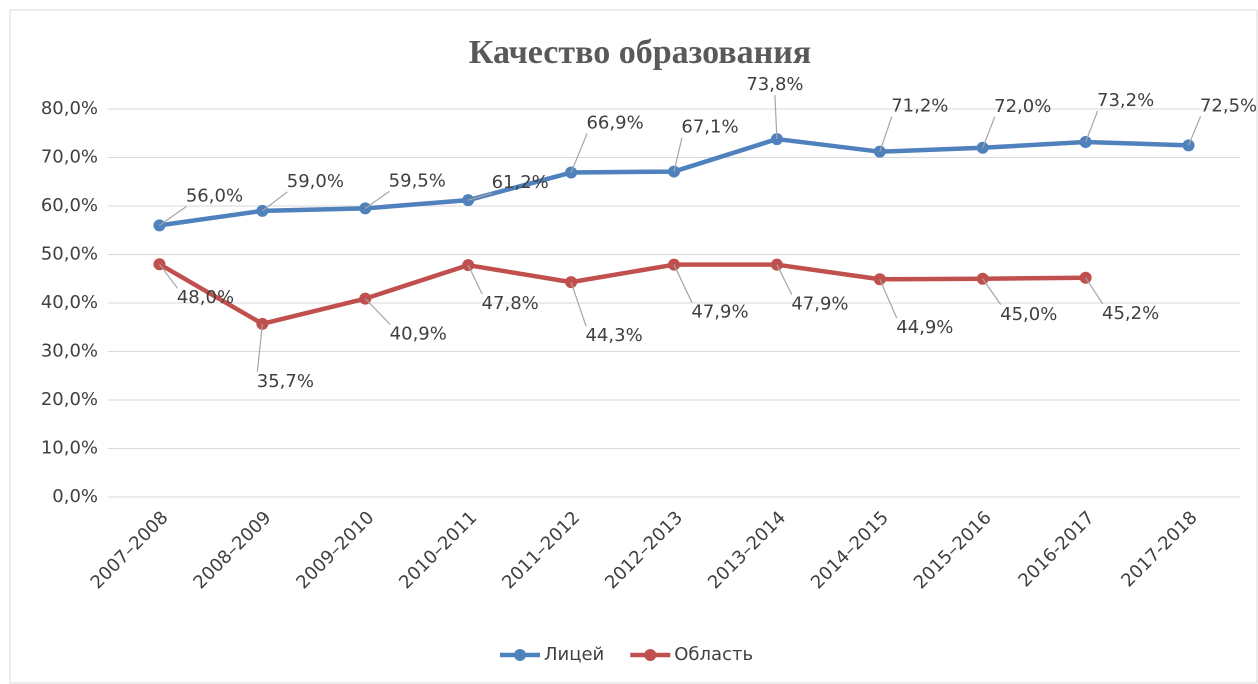  What do you see at coordinates (713, 654) in the screenshot?
I see `legend-label: Область` at bounding box center [713, 654].